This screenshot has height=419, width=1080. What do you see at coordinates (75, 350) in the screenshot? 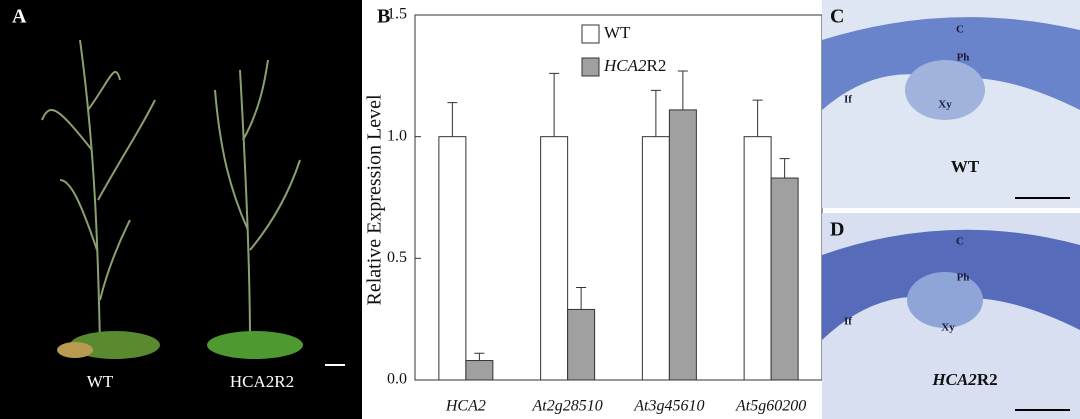
I see `rosette-leaf` at bounding box center [75, 350].